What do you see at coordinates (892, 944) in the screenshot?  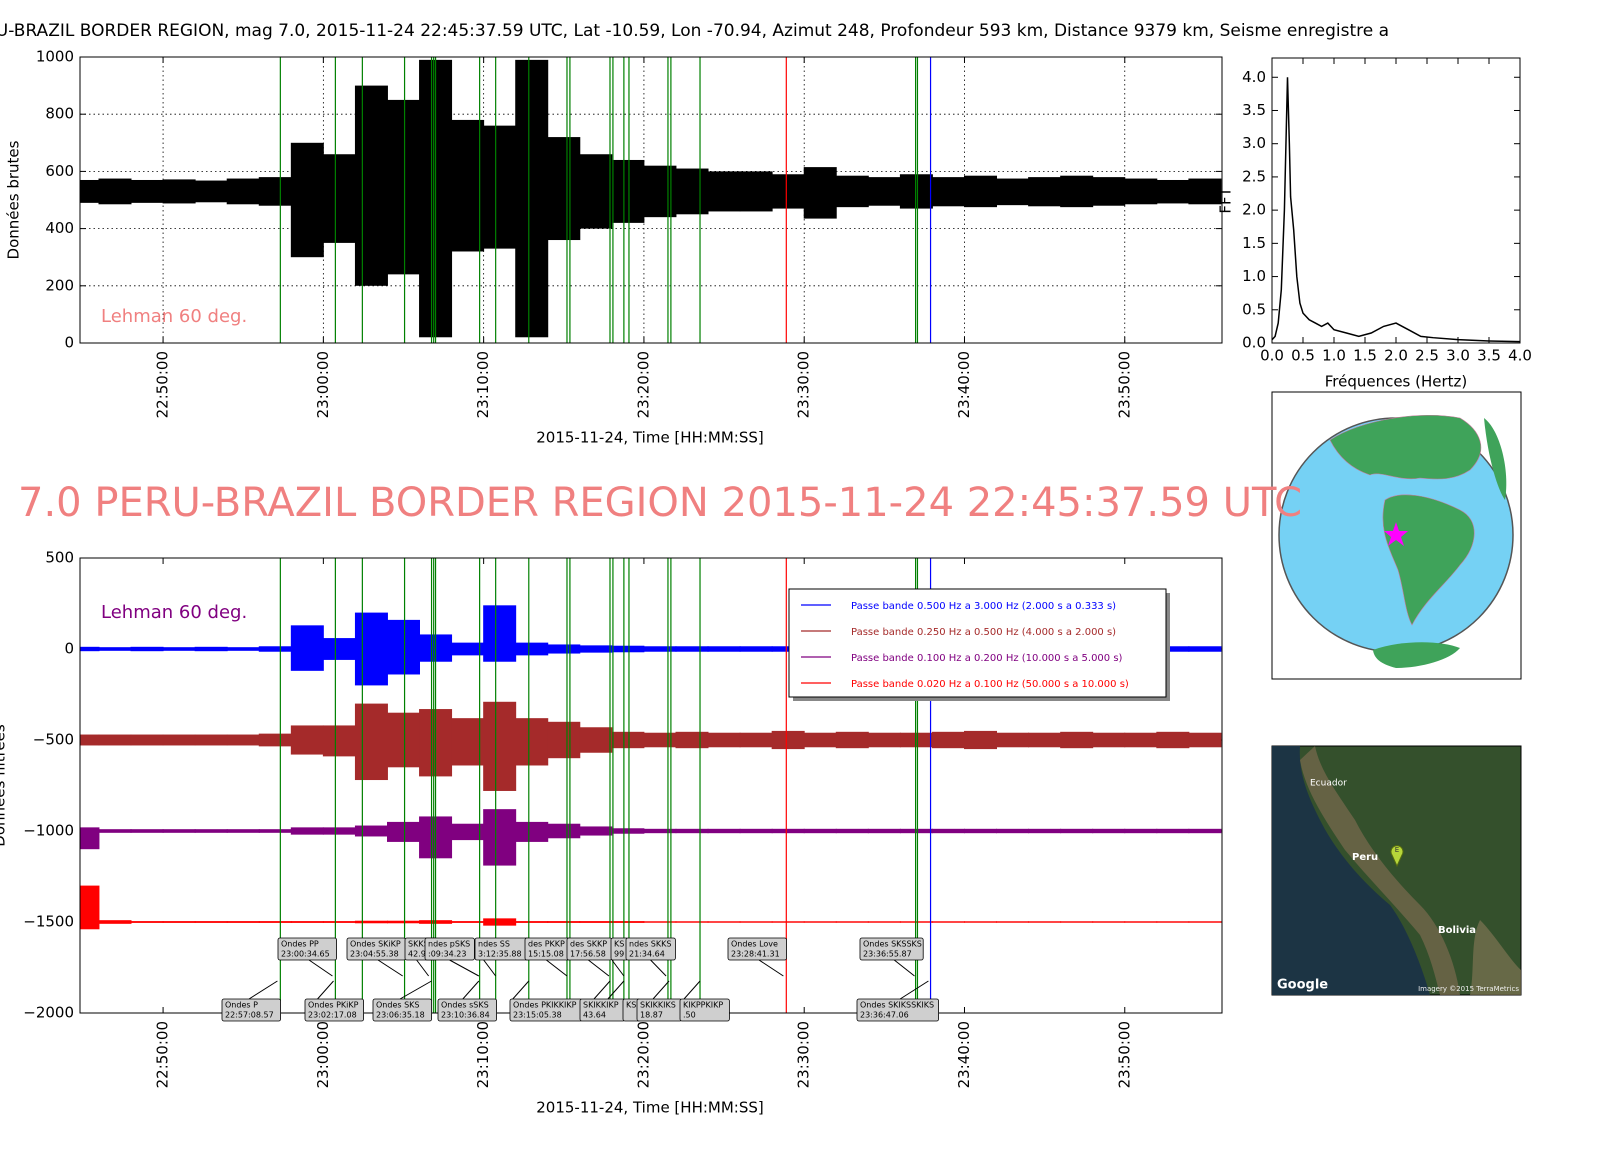 I see `phase-label: Ondes SKSSKS` at bounding box center [892, 944].